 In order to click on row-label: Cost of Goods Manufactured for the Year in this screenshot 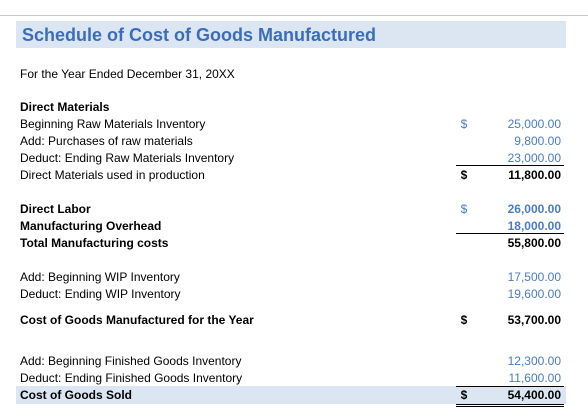, I will do `click(137, 320)`.